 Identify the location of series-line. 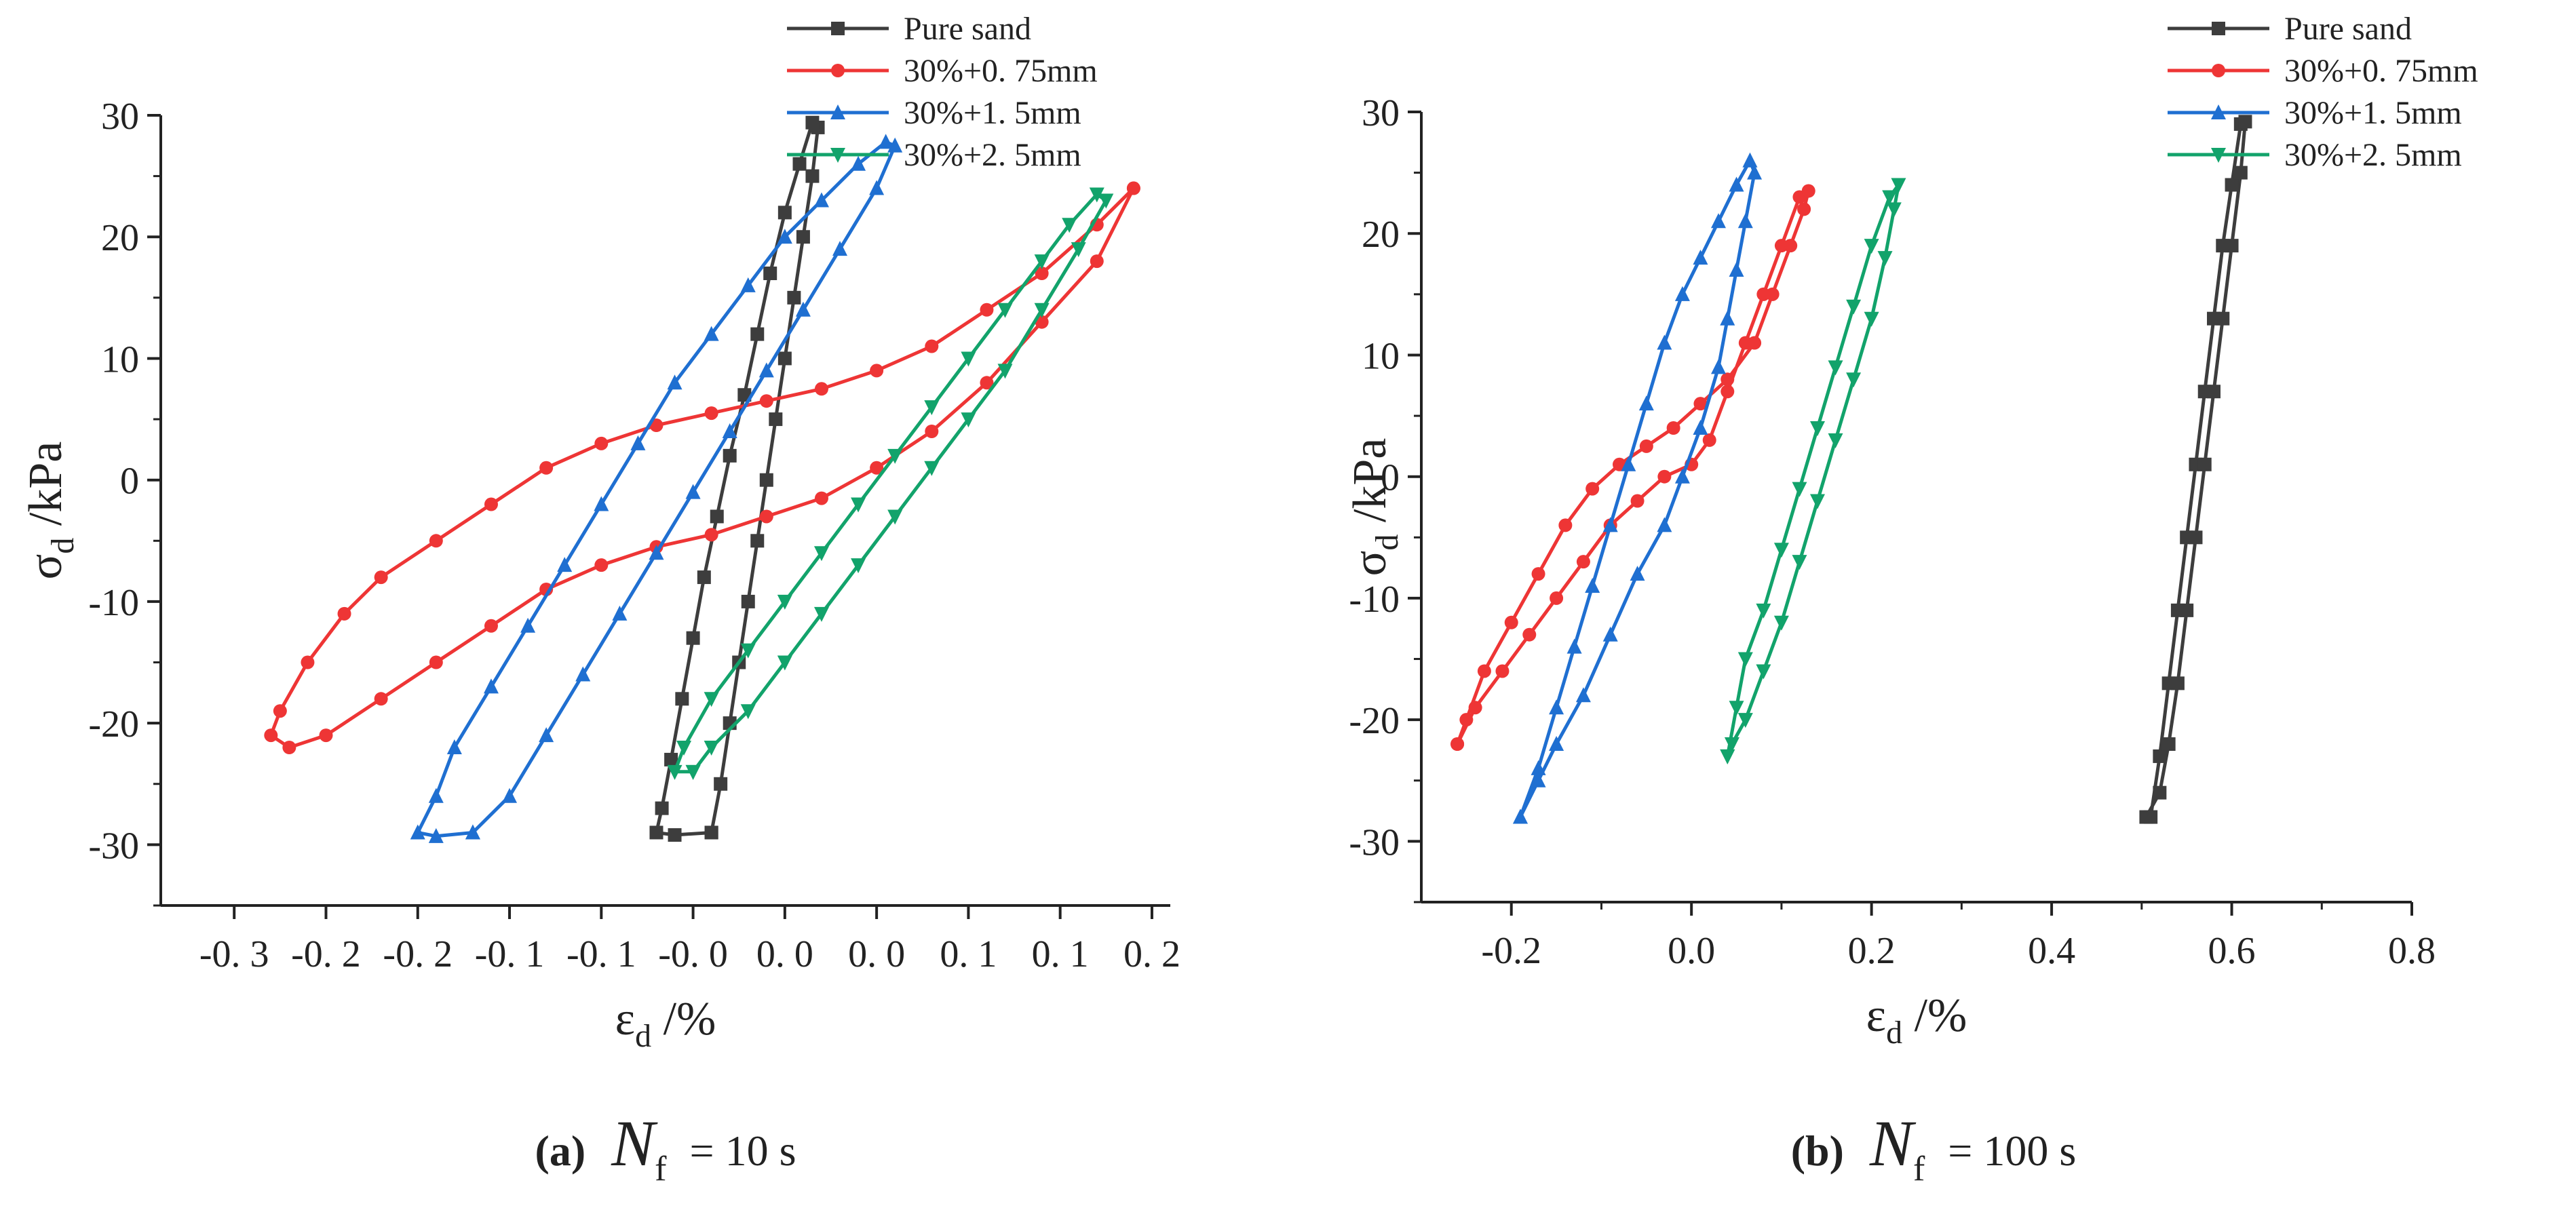
(1812, 470).